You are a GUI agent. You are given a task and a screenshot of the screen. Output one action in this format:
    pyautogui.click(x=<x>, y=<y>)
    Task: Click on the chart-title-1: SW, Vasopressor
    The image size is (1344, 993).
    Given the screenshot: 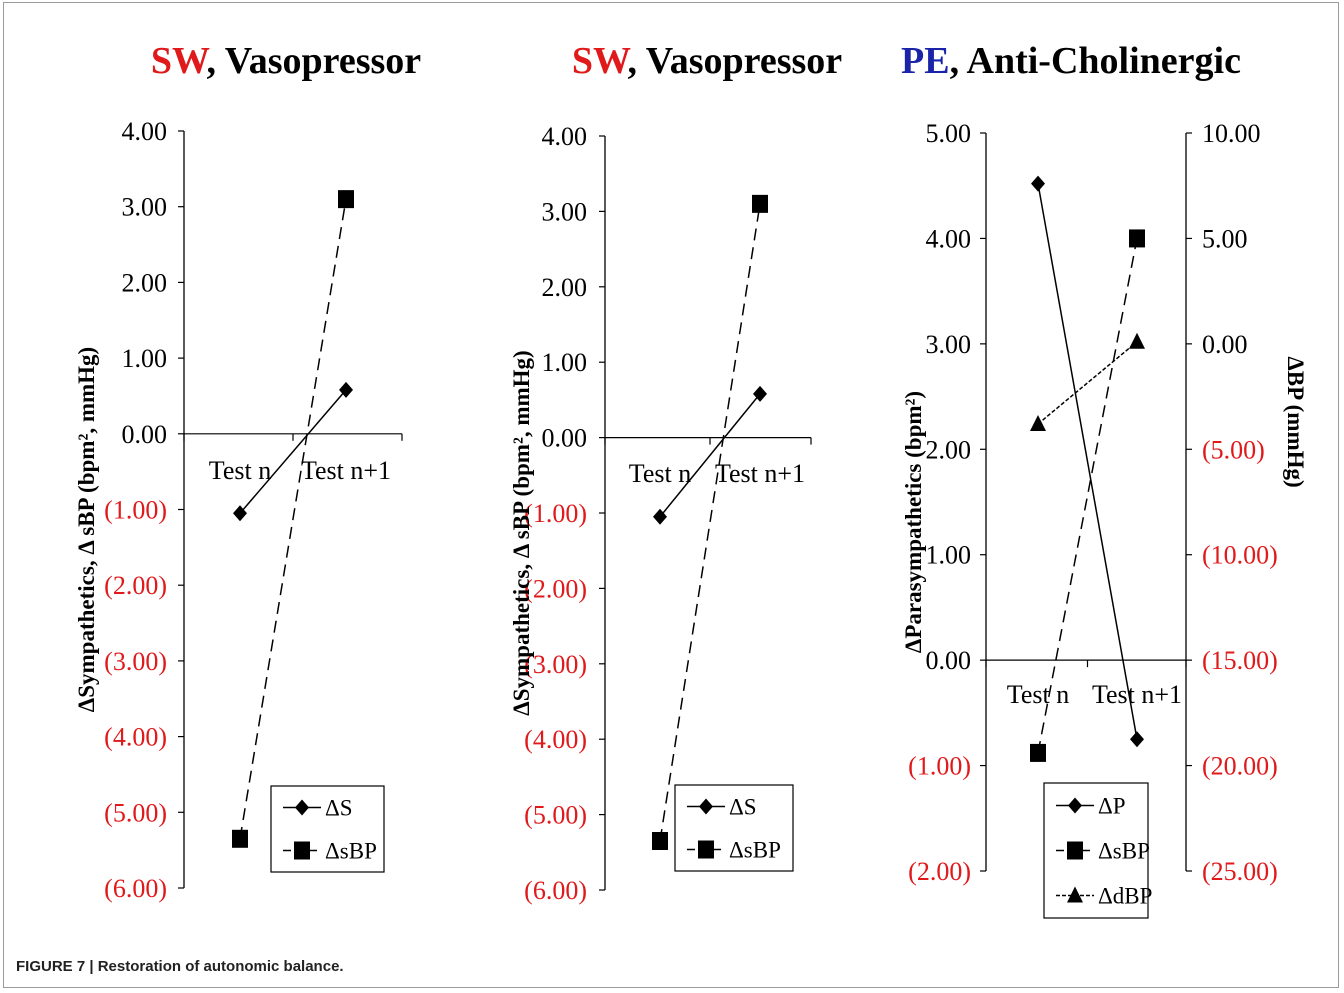 What is the action you would take?
    pyautogui.click(x=286, y=61)
    